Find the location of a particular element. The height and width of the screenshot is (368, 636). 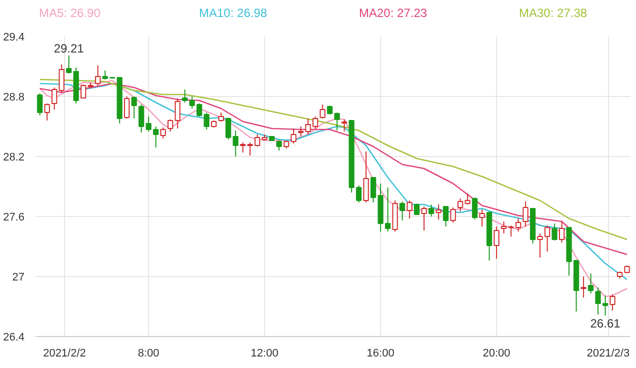

x-tick-label: 12:00 is located at coordinates (264, 354).